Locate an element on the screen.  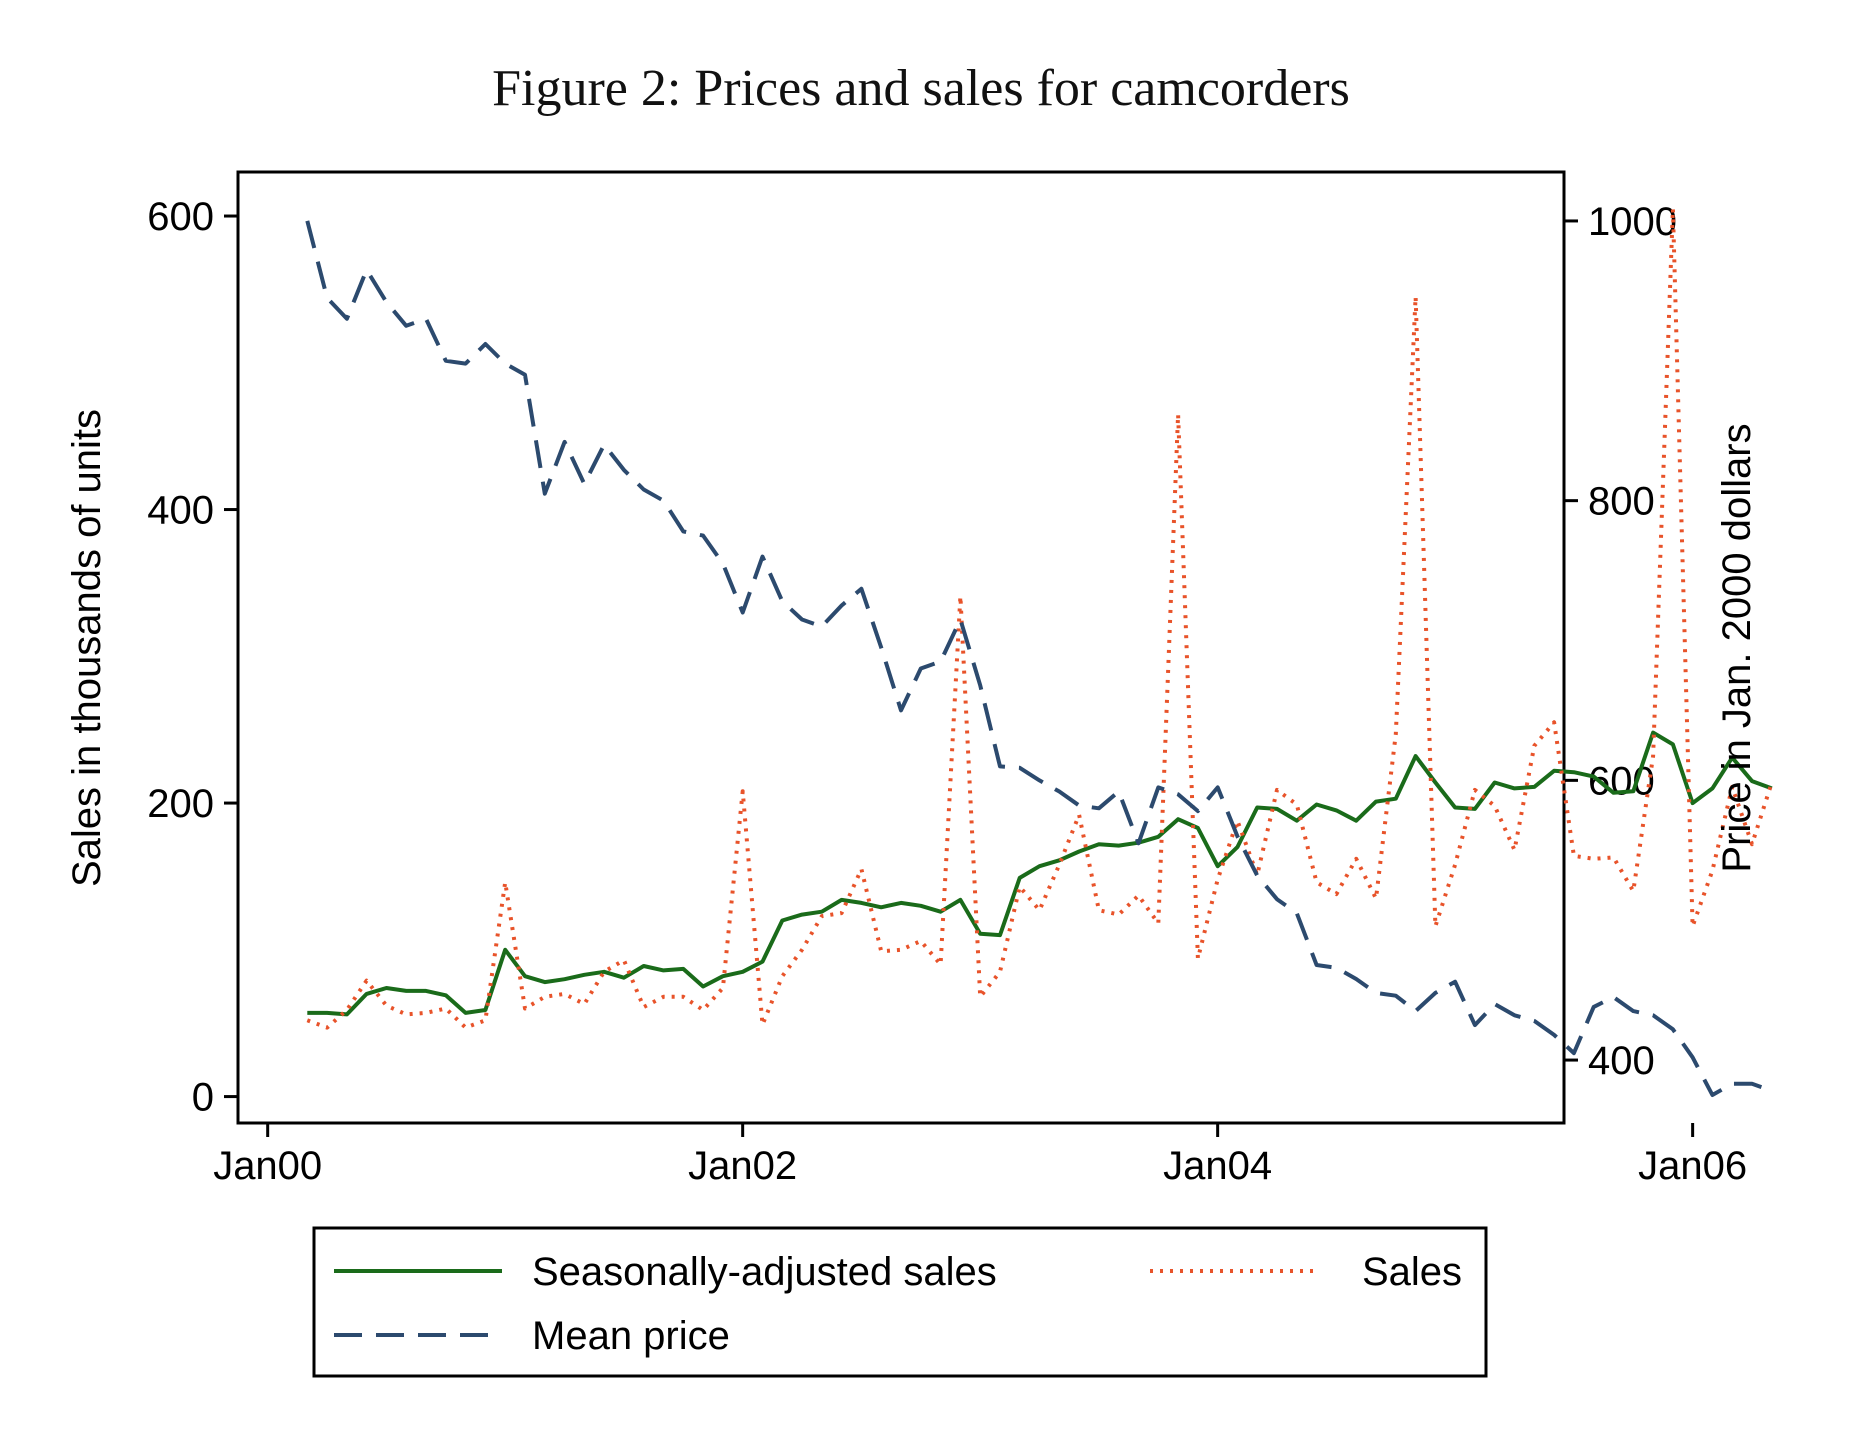
x-tick-label: Jan02 is located at coordinates (742, 1166).